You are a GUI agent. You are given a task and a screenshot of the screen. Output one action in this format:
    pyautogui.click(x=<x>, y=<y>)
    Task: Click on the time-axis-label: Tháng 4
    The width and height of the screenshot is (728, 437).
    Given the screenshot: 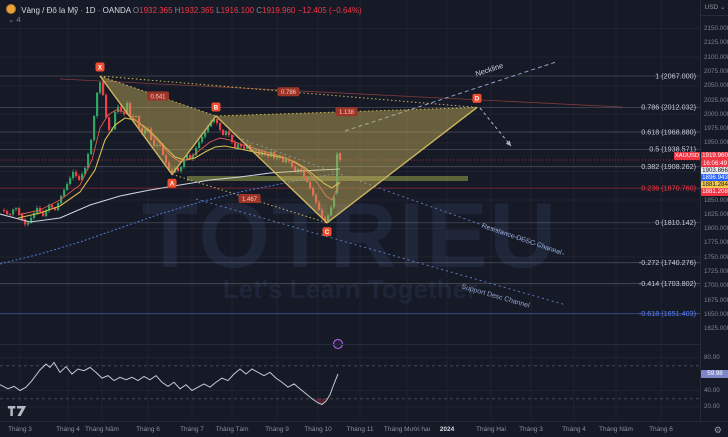 What is the action you would take?
    pyautogui.click(x=574, y=429)
    